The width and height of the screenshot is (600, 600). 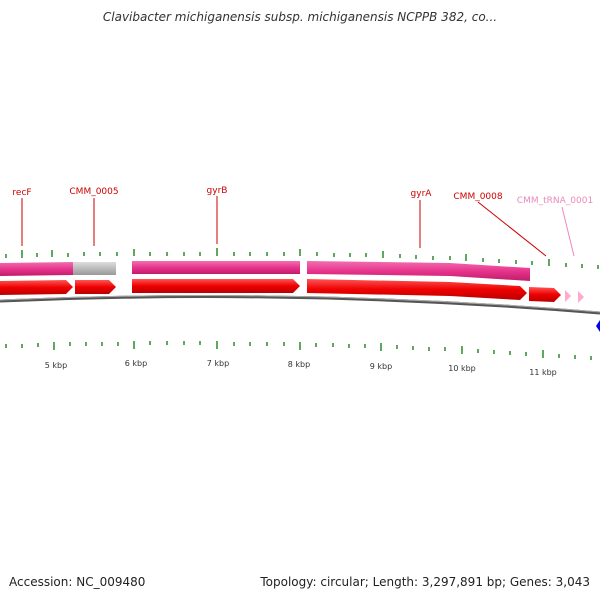 I want to click on scale-label-8kbp: 8 kbp, so click(x=299, y=364).